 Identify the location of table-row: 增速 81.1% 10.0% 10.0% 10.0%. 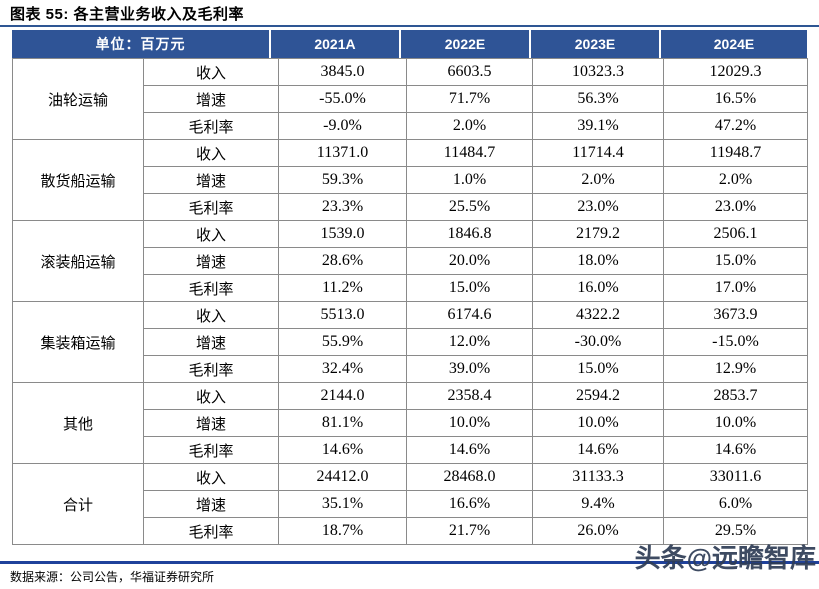
(410, 423).